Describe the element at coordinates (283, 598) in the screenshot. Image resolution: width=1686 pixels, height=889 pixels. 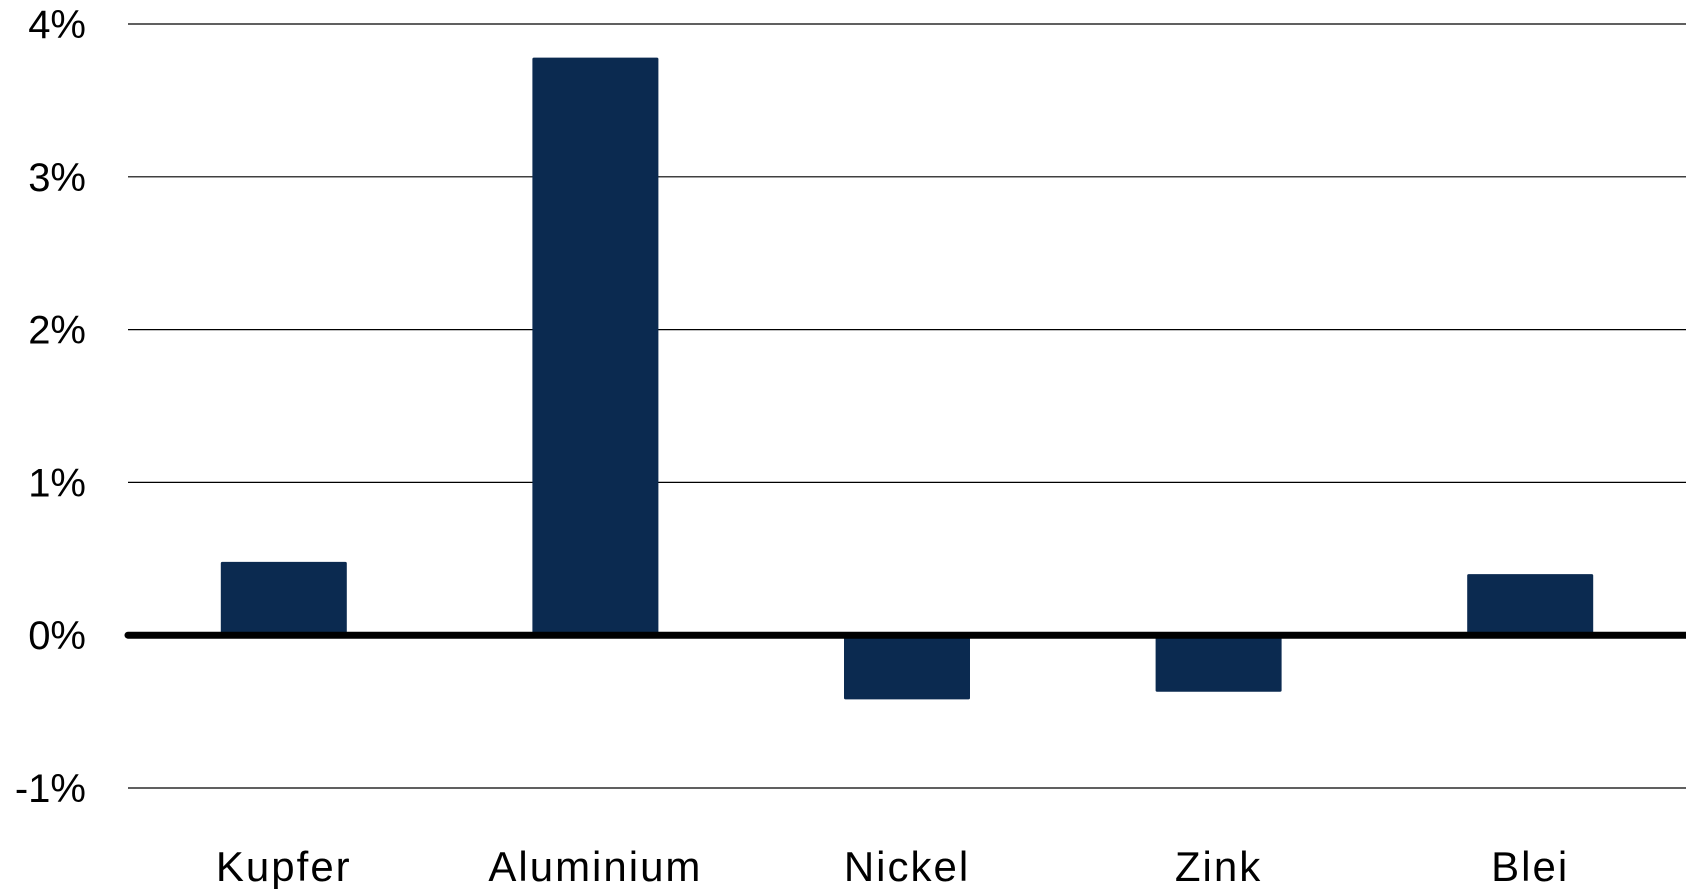
I see `bar-kupfer` at that location.